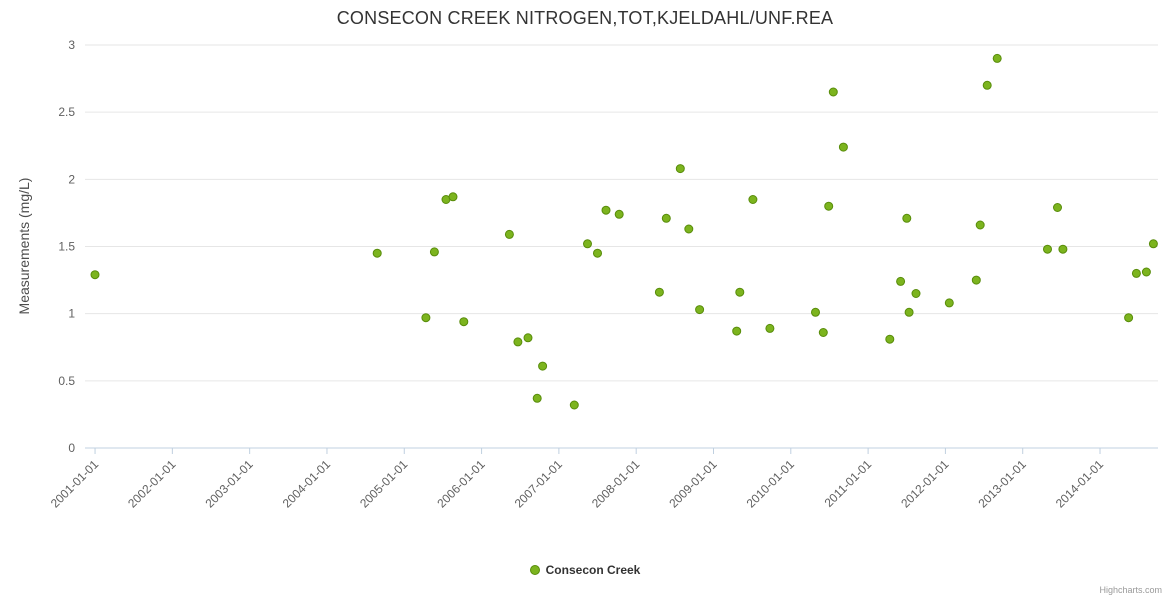 The image size is (1170, 600). I want to click on x-axis-tick-label: 2003-01-01, so click(229, 484).